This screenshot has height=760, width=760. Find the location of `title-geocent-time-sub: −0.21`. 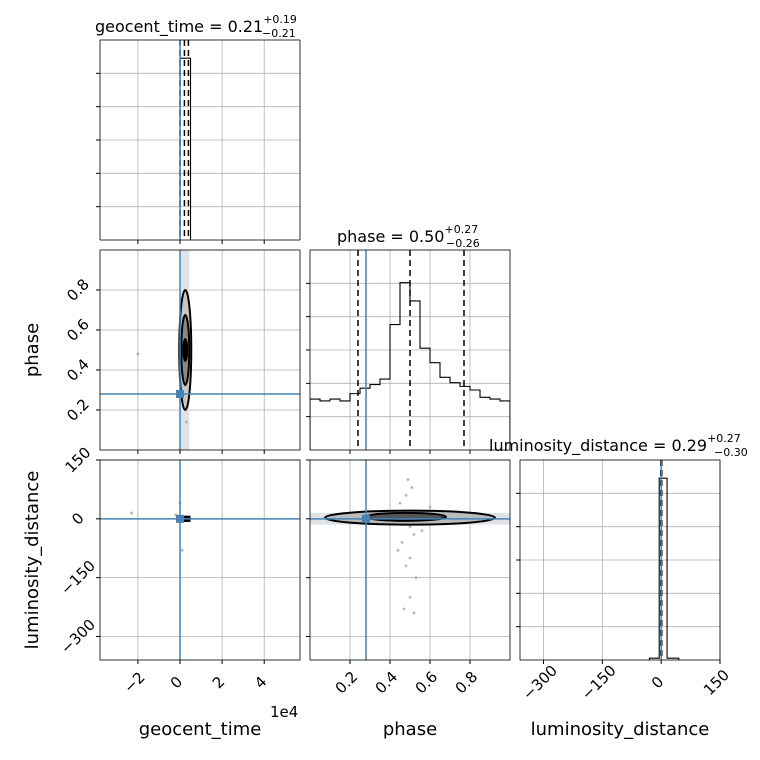

title-geocent-time-sub: −0.21 is located at coordinates (279, 33).